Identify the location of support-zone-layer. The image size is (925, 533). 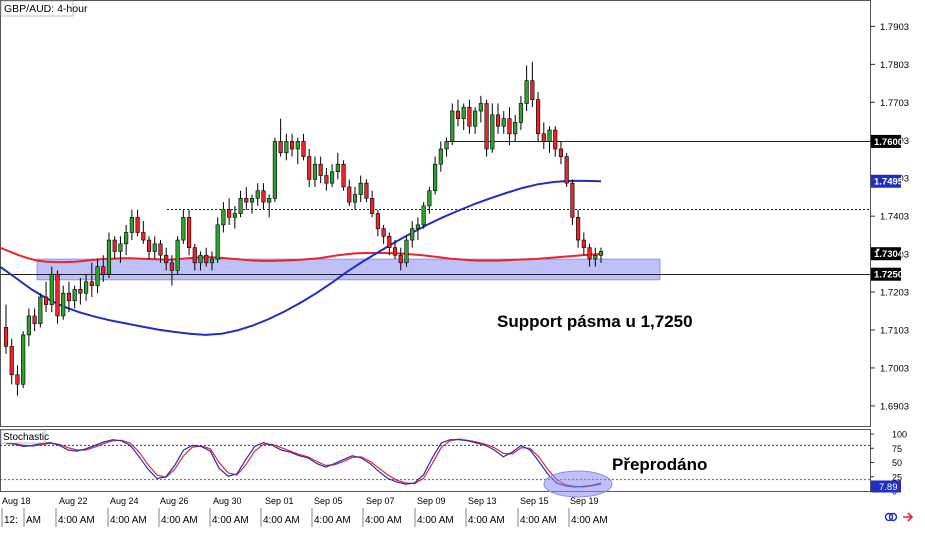
(348, 269).